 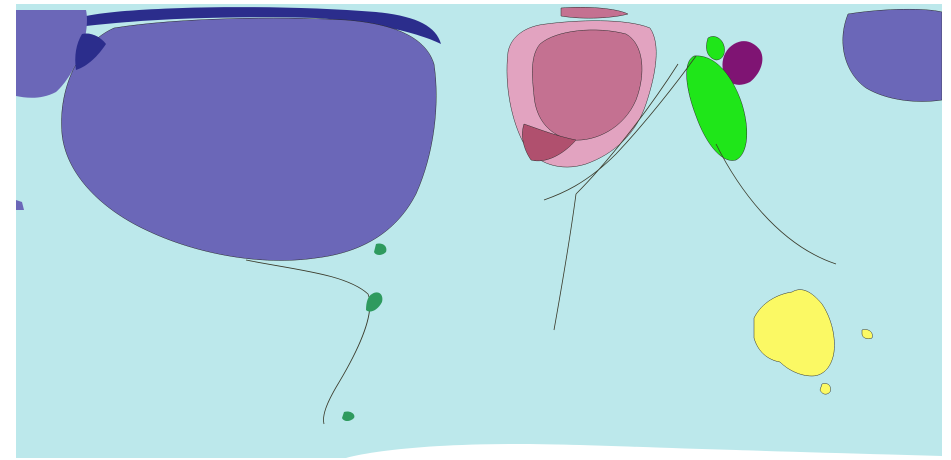 I want to click on australia-tasmania, so click(x=825, y=389).